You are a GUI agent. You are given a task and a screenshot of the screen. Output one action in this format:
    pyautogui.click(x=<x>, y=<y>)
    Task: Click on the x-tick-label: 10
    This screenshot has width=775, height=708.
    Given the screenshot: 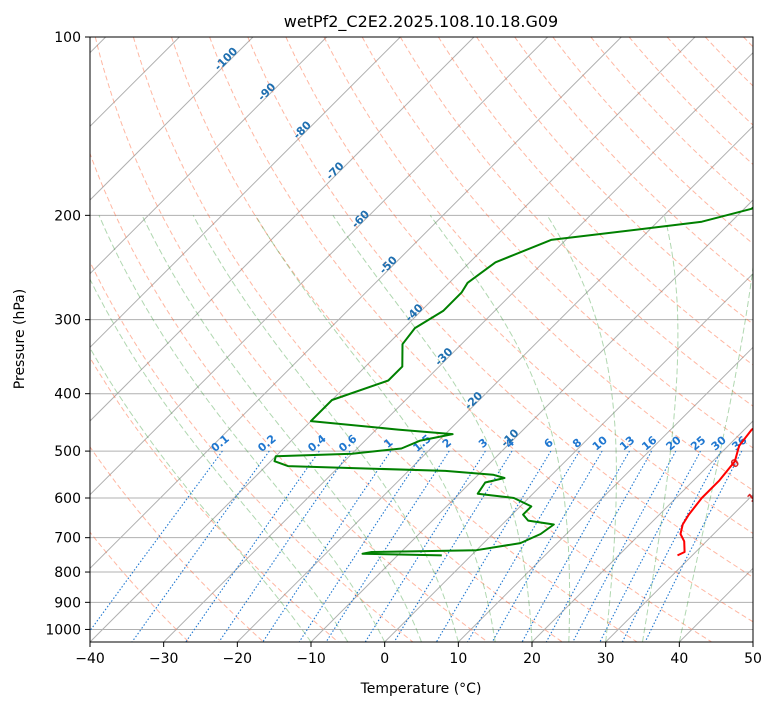 What is the action you would take?
    pyautogui.click(x=458, y=659)
    